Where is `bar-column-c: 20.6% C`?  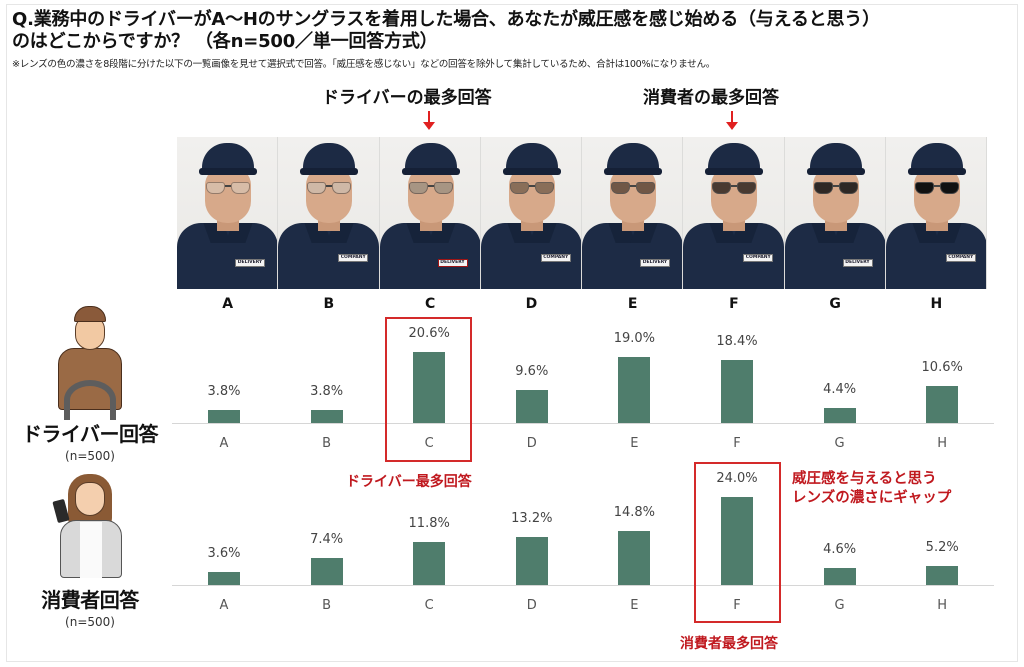
bar-column-c: 20.6% C is located at coordinates (429, 380).